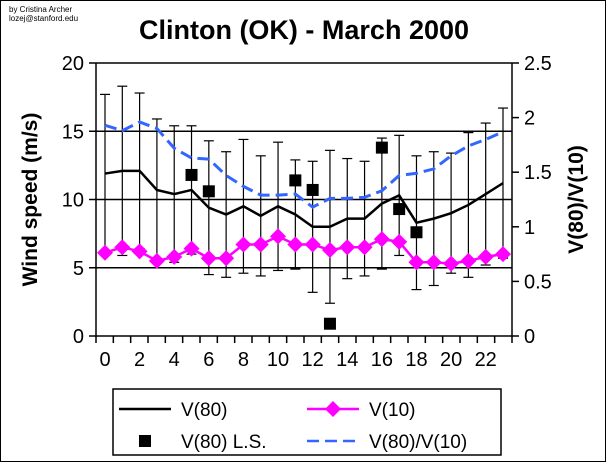 This screenshot has width=606, height=462. I want to click on x-tick-label: 12, so click(313, 360).